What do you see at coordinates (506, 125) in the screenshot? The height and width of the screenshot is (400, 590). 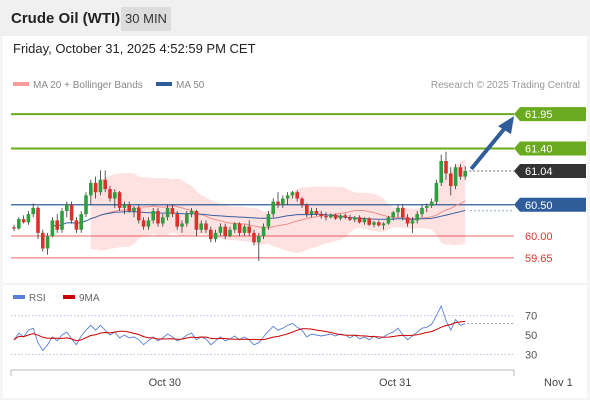 I see `projection-arrow-head` at bounding box center [506, 125].